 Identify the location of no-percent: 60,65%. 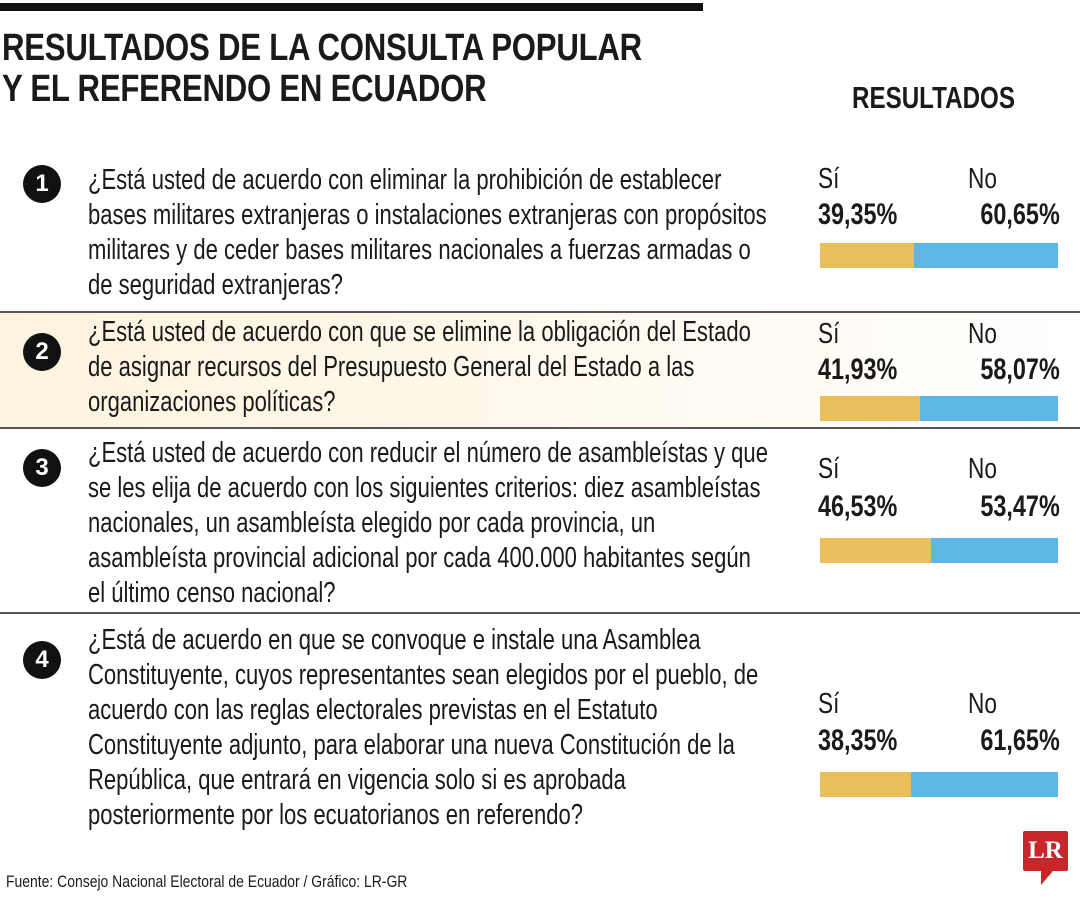
(1020, 214).